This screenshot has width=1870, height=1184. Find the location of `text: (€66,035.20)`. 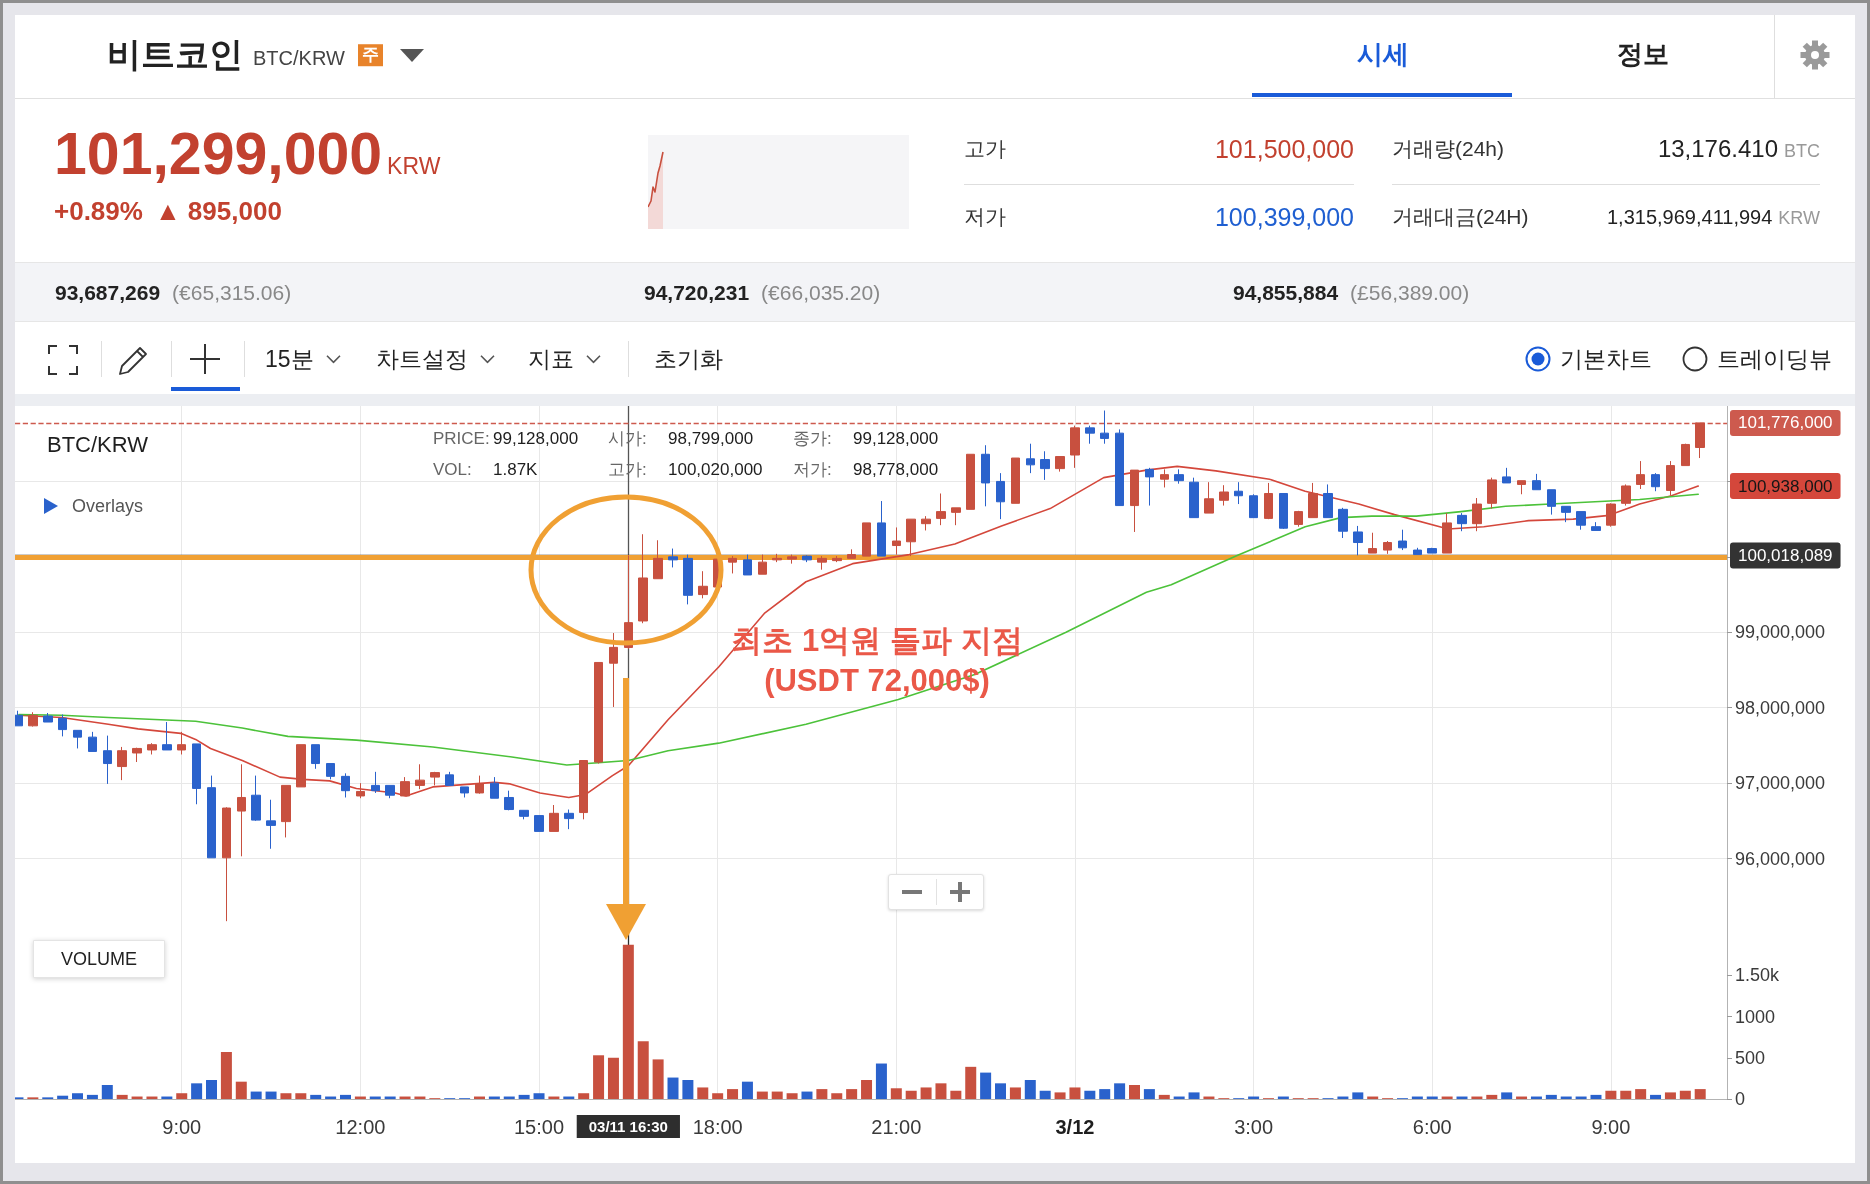

text: (€66,035.20) is located at coordinates (821, 293).